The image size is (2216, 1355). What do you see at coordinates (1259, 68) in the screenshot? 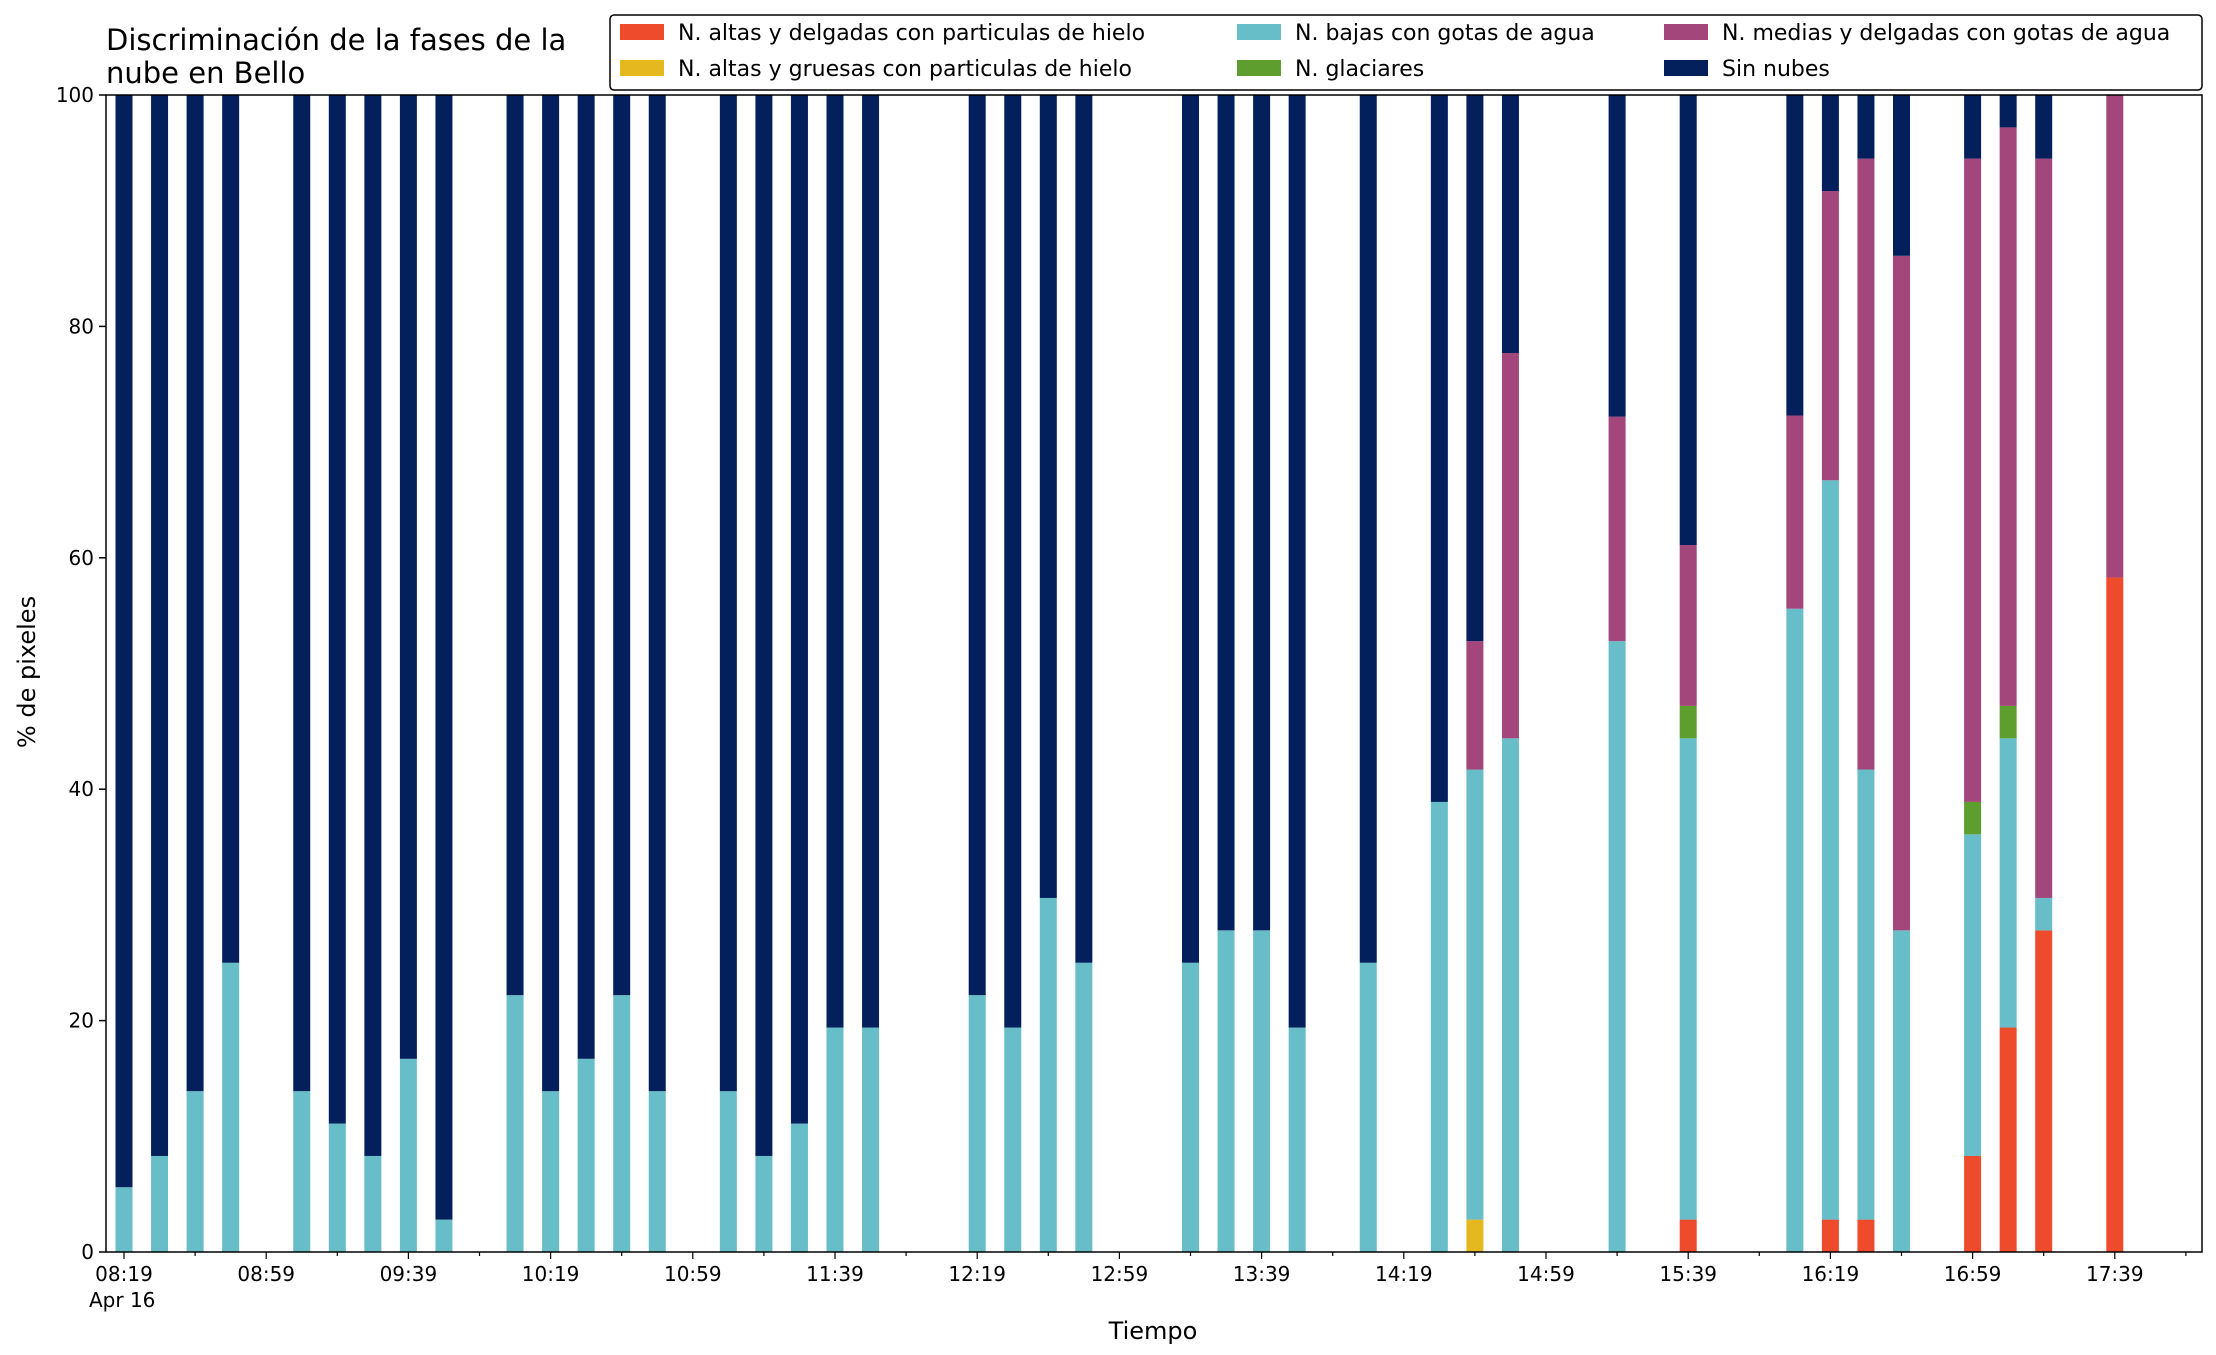
I see `legend-swatch-glaciares` at bounding box center [1259, 68].